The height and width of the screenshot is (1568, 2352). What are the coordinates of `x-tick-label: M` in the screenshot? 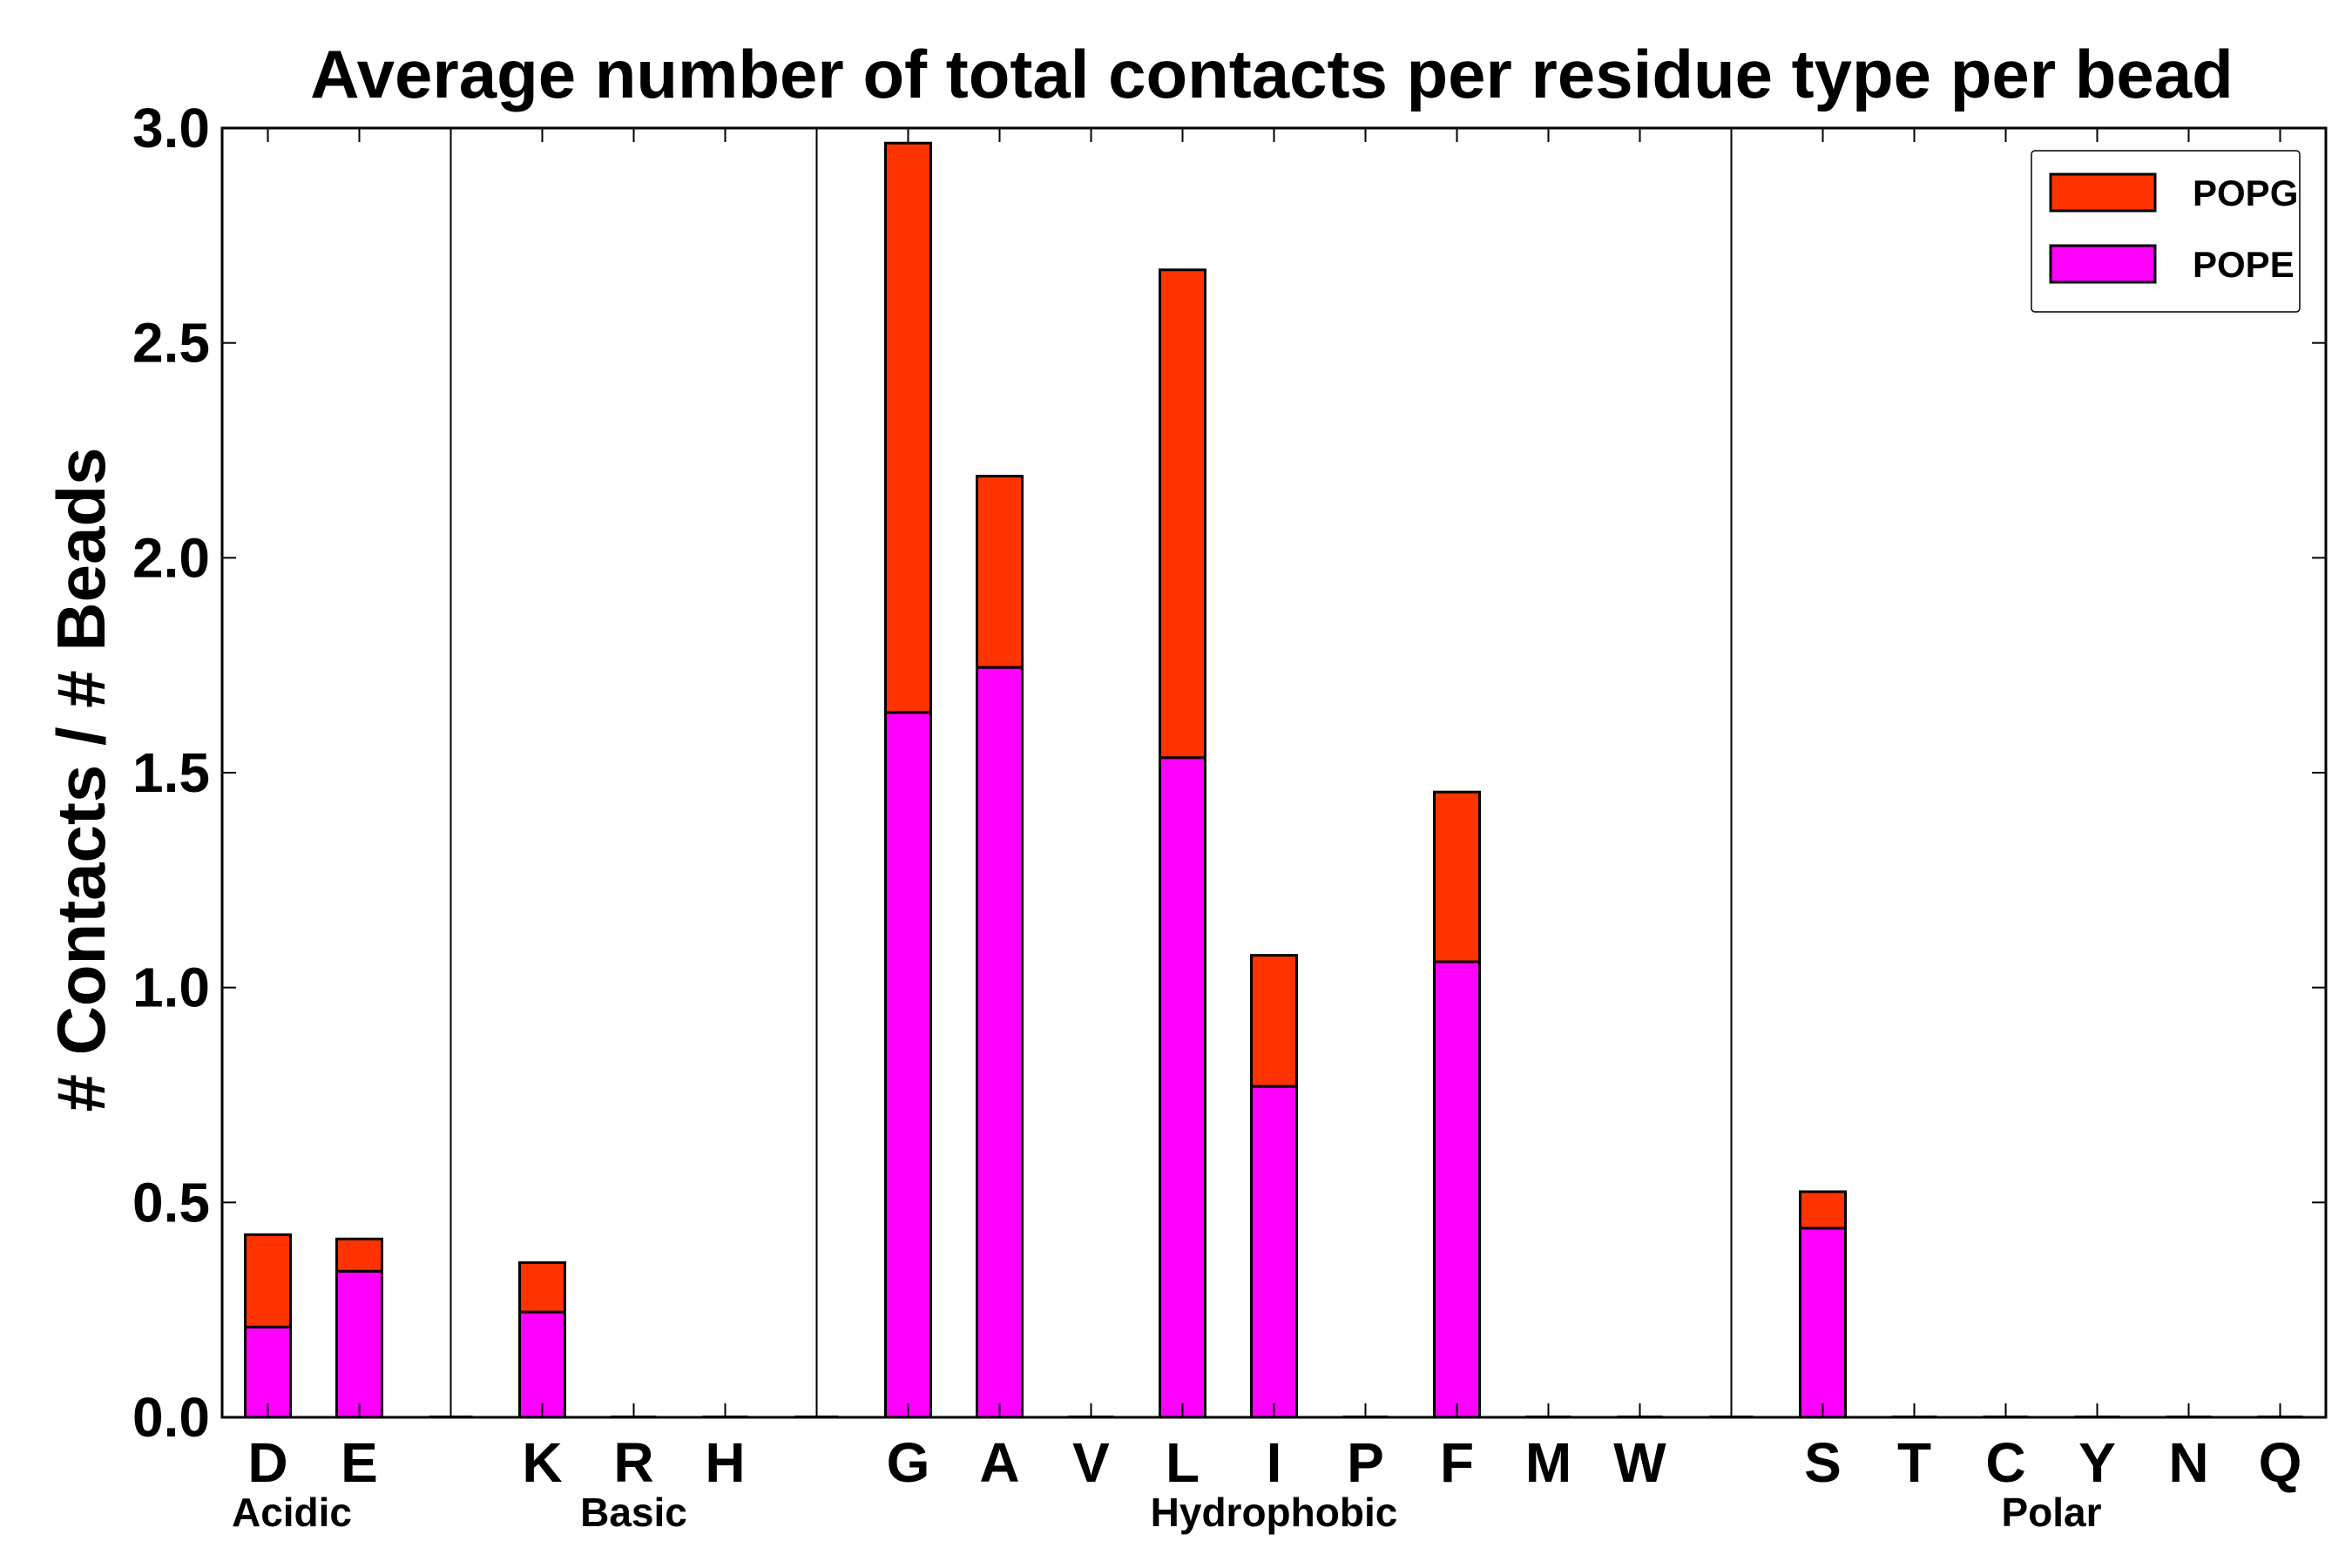 It's located at (1548, 1462).